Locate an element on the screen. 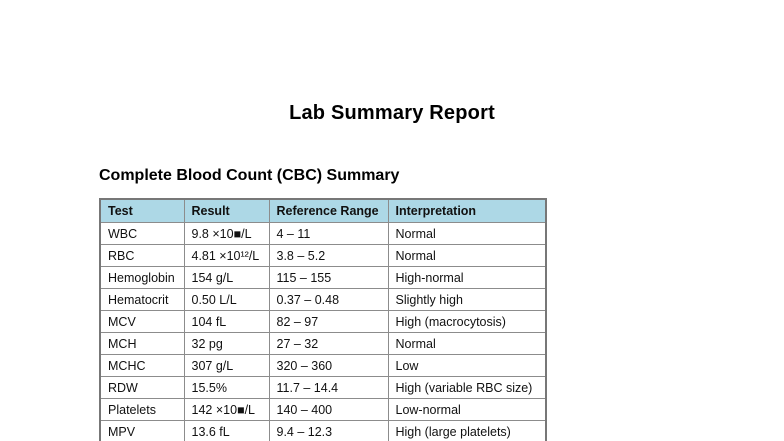  table-row-mcv: MCV 104 fL 82 – 97 High (macrocytosis) is located at coordinates (323, 321).